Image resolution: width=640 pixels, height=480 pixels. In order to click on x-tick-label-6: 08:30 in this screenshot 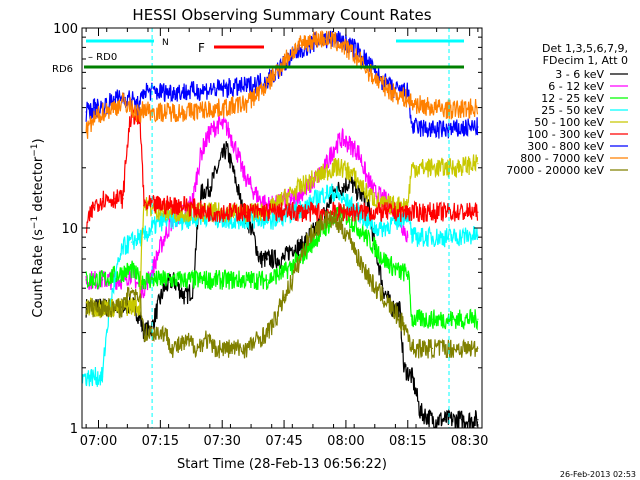, I will do `click(469, 441)`.